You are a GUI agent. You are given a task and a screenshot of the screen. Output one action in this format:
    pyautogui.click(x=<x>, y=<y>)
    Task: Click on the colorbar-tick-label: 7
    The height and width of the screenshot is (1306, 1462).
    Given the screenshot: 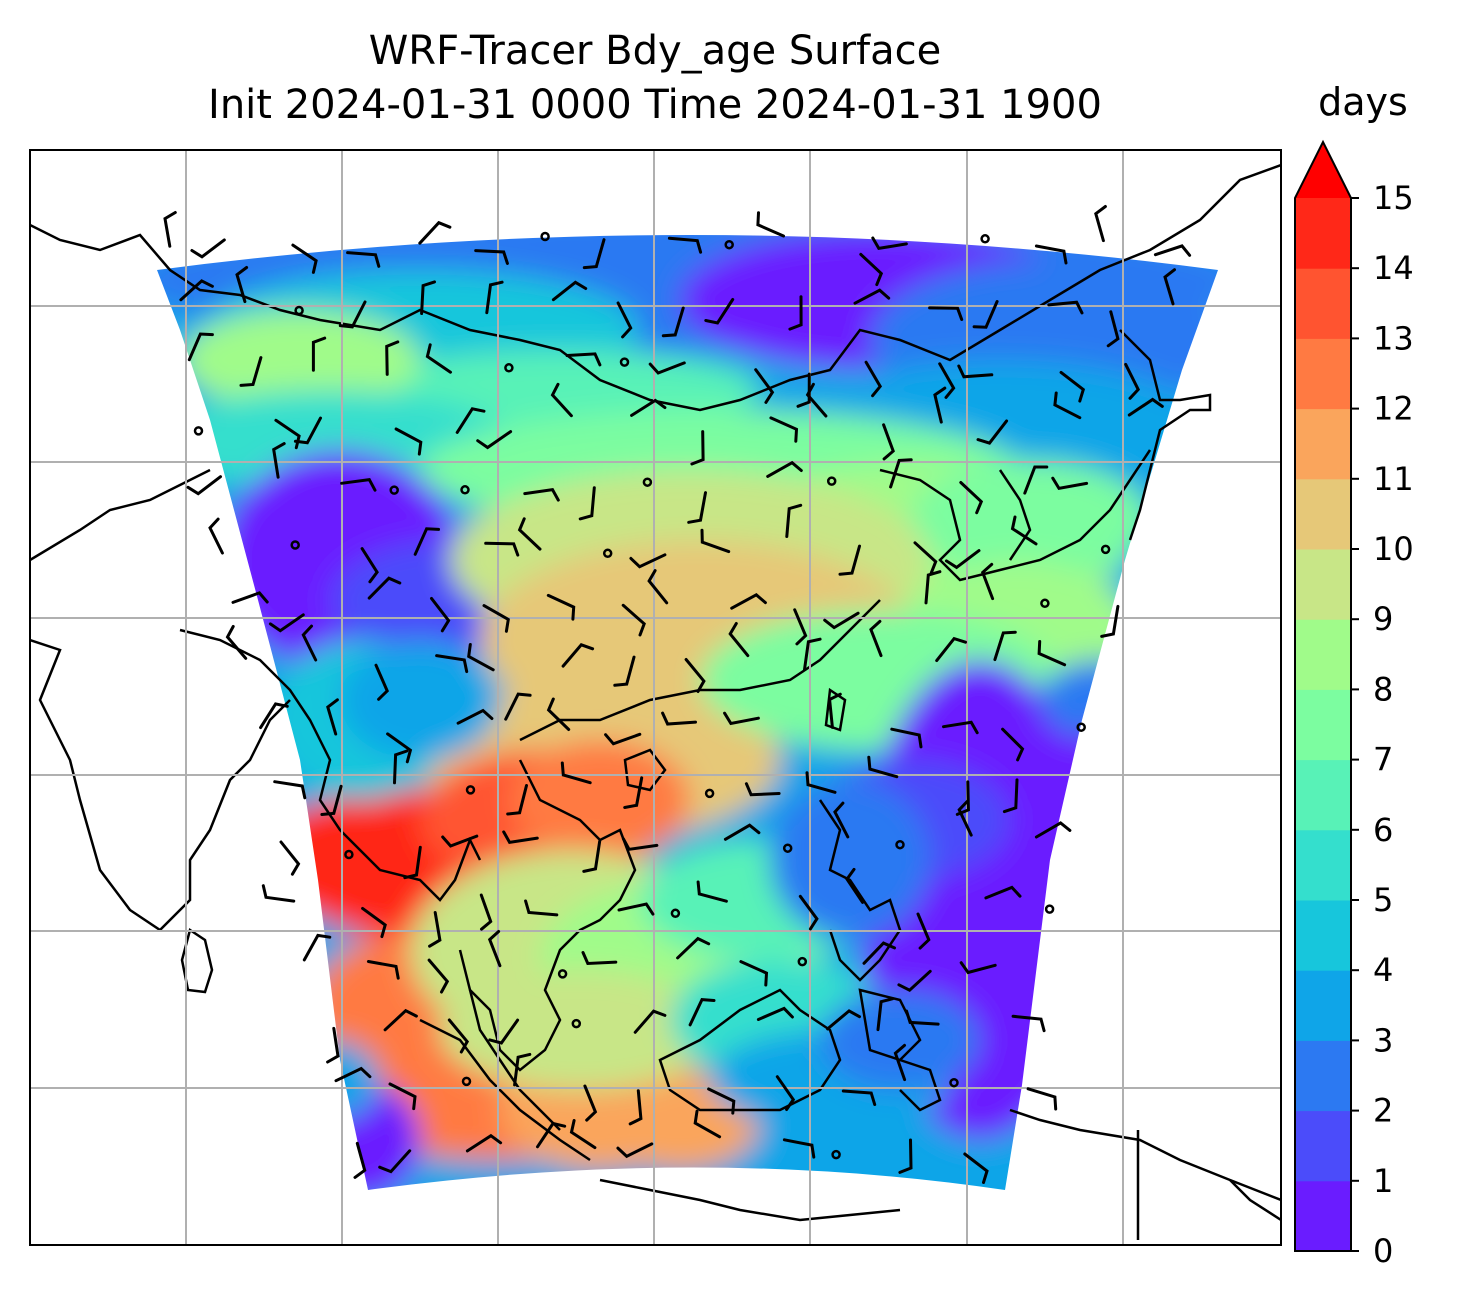 What is the action you would take?
    pyautogui.click(x=1383, y=760)
    